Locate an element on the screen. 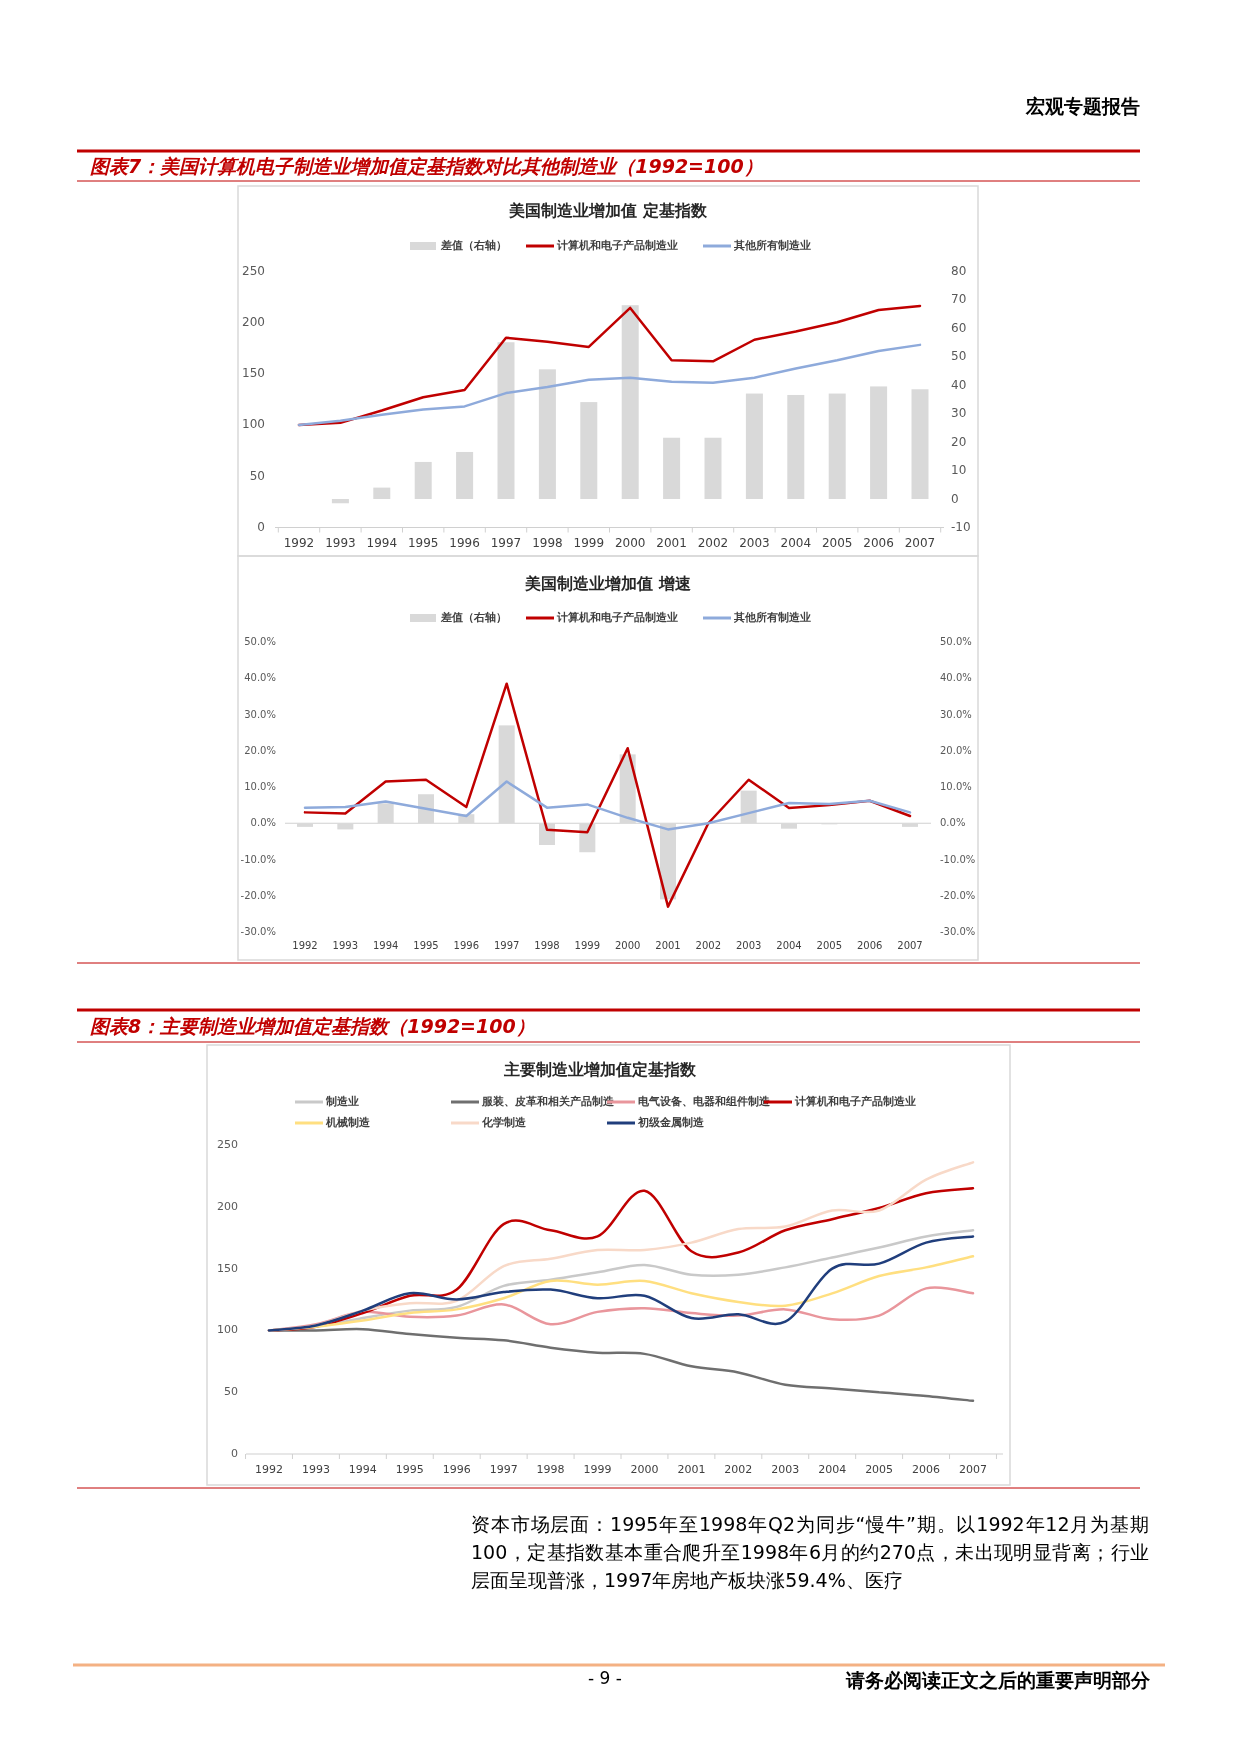 The width and height of the screenshot is (1240, 1753). y2-tick-label: 10 is located at coordinates (959, 470).